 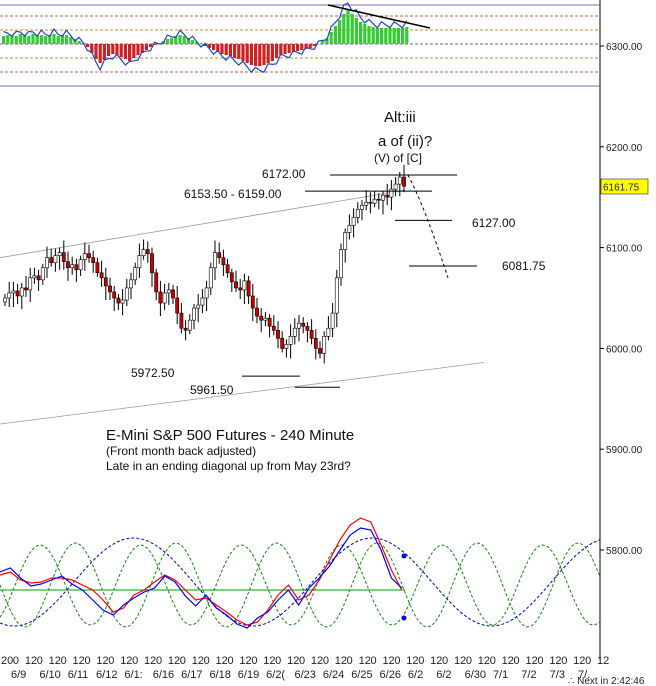 What do you see at coordinates (361, 675) in the screenshot?
I see `time-date-tick: 6/25` at bounding box center [361, 675].